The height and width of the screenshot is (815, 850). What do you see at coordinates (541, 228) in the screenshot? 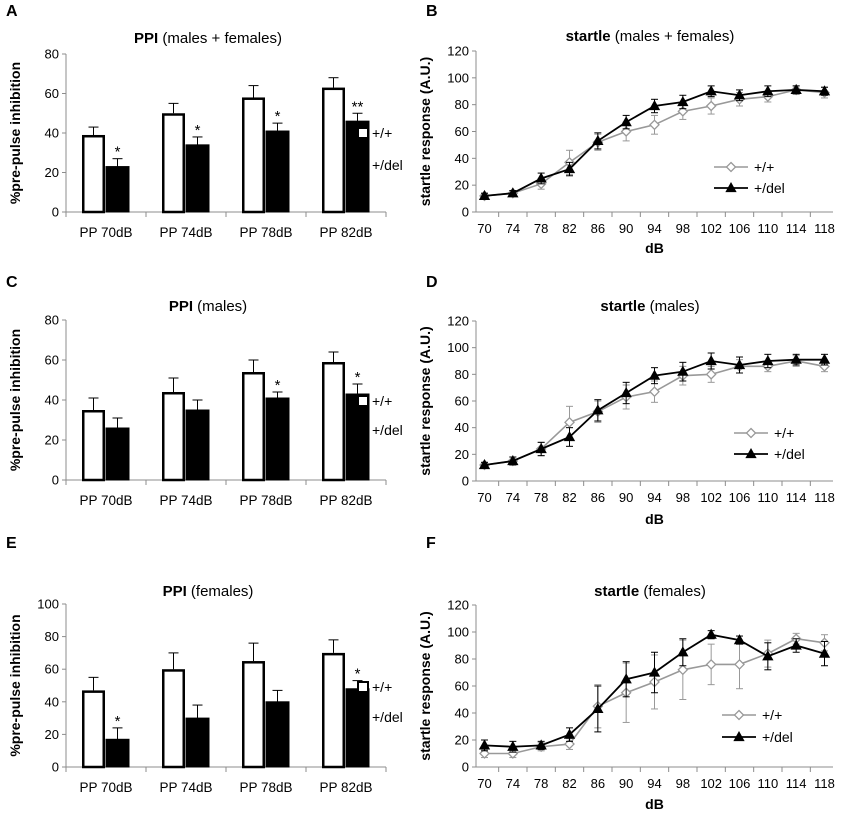
I see `x-tick-label: 78` at bounding box center [541, 228].